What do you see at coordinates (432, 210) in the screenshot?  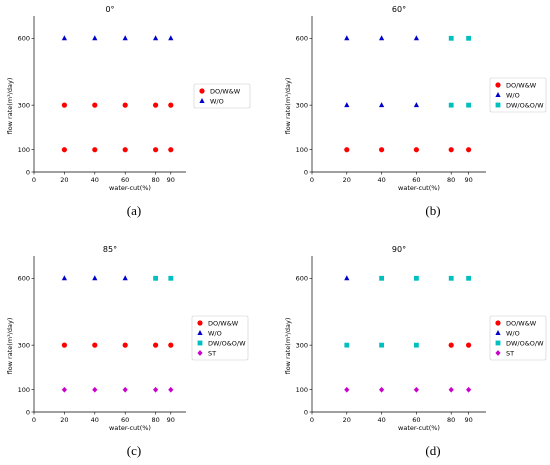 I see `panel-caption: (b)` at bounding box center [432, 210].